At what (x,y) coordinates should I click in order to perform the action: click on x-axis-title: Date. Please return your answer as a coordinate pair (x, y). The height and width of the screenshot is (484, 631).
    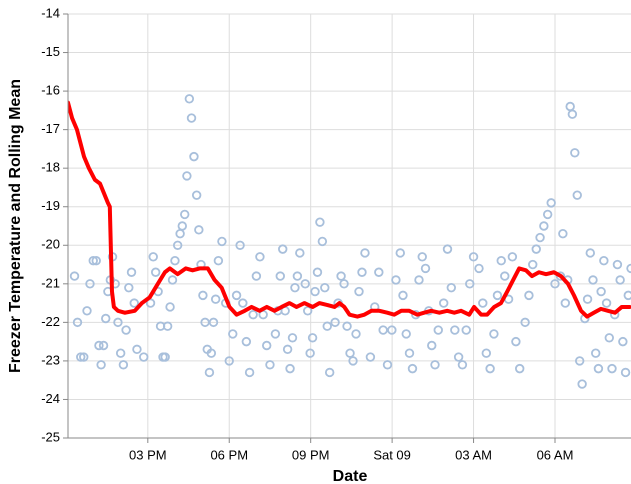
    Looking at the image, I should click on (350, 476).